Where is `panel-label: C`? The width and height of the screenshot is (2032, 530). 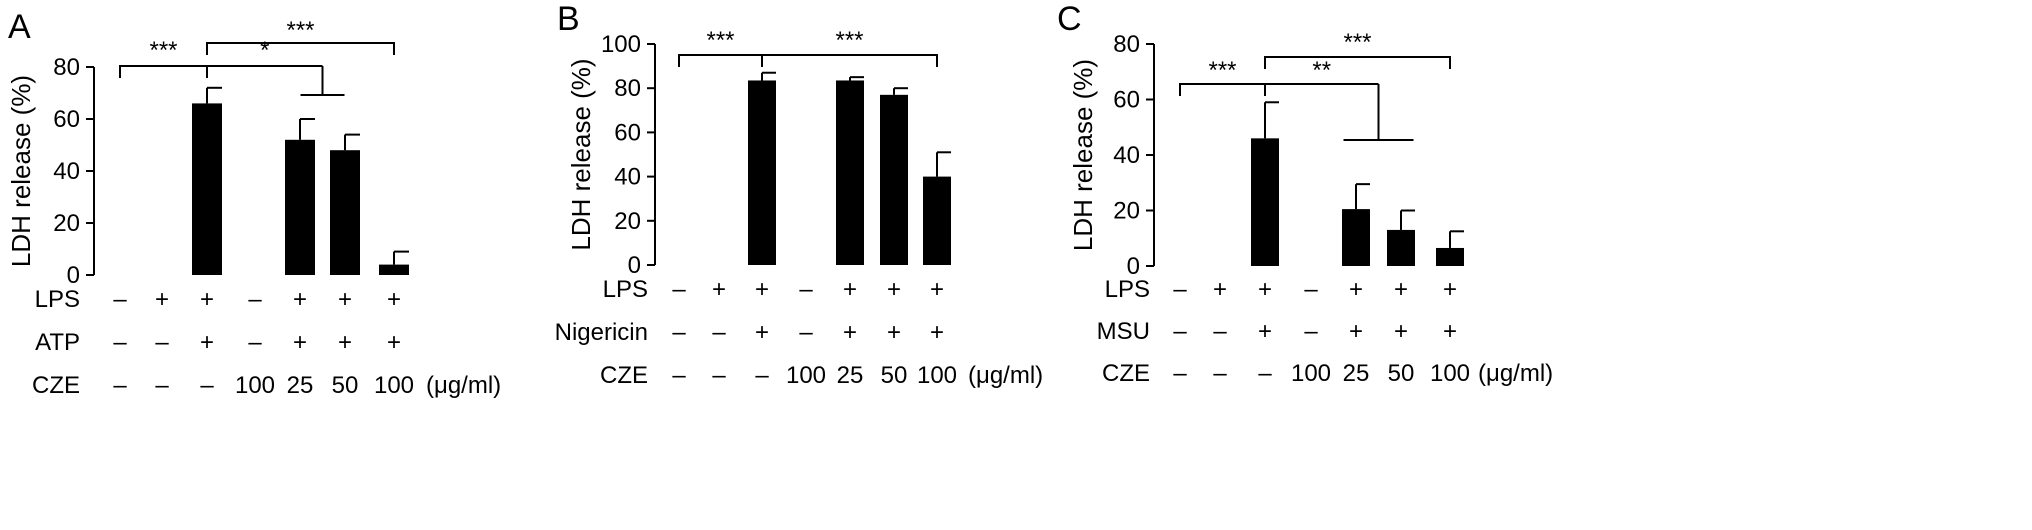 panel-label: C is located at coordinates (1069, 19).